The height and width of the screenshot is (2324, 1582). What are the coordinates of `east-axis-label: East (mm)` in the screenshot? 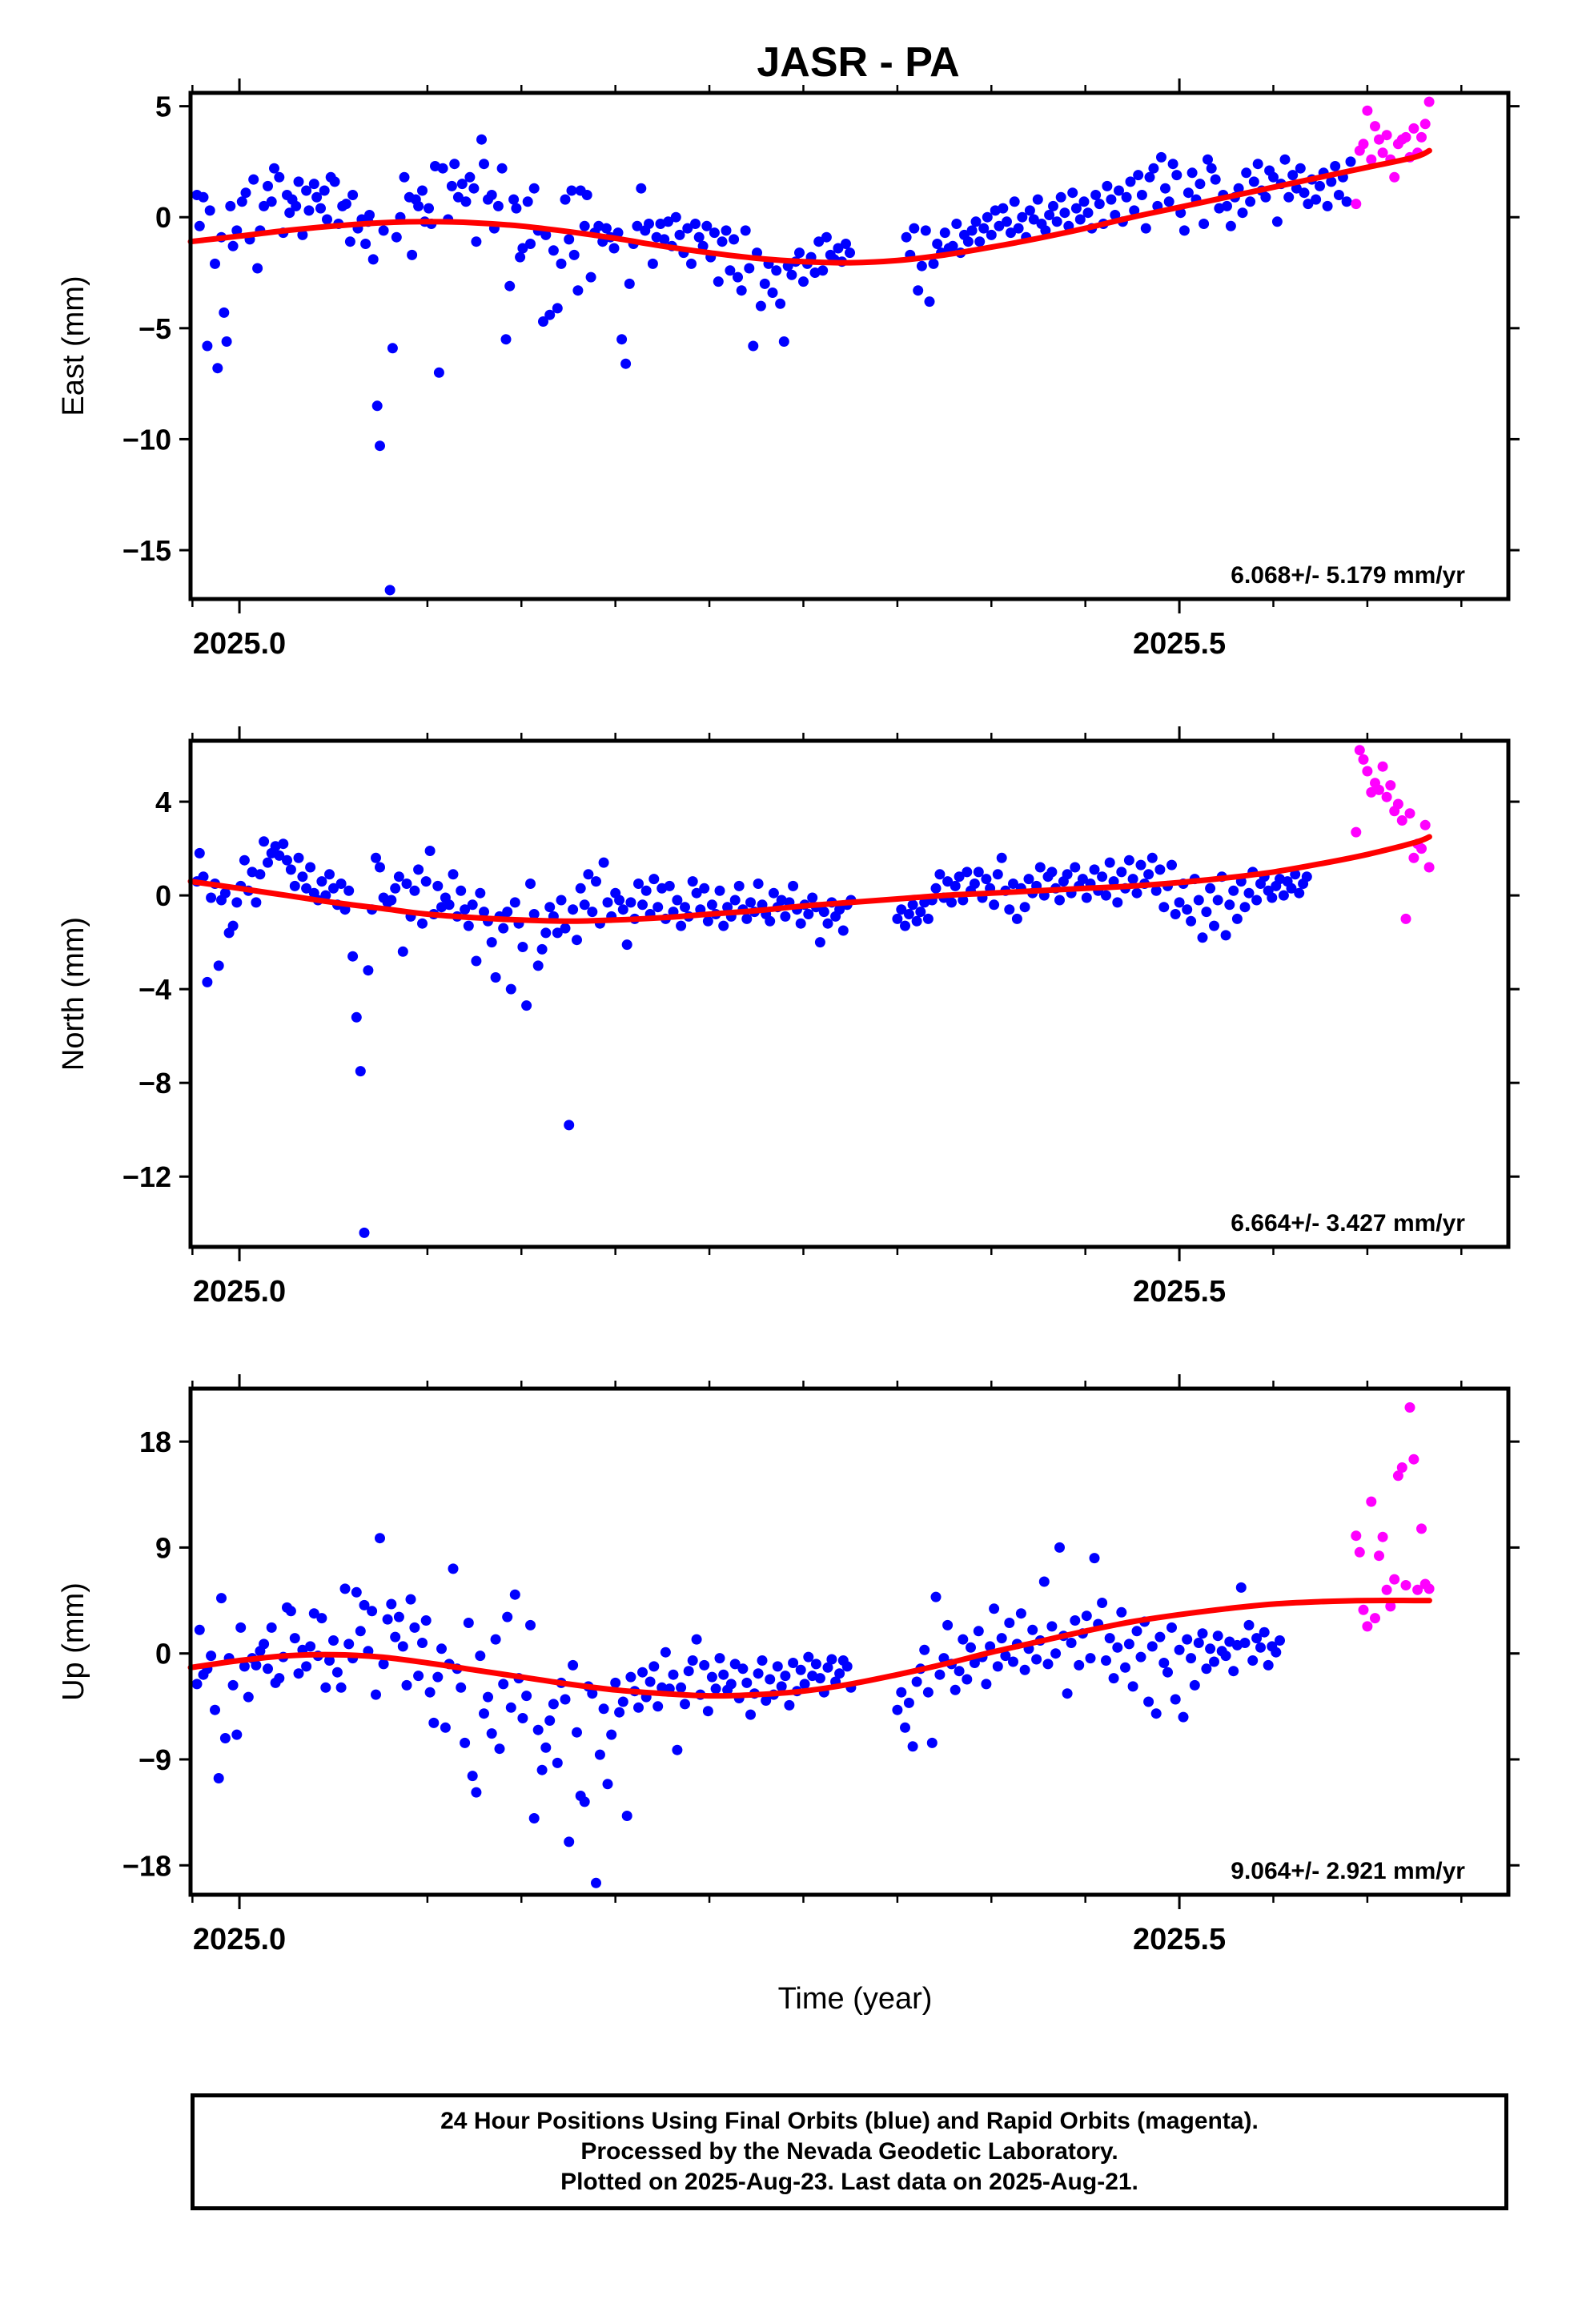 It's located at (74, 345).